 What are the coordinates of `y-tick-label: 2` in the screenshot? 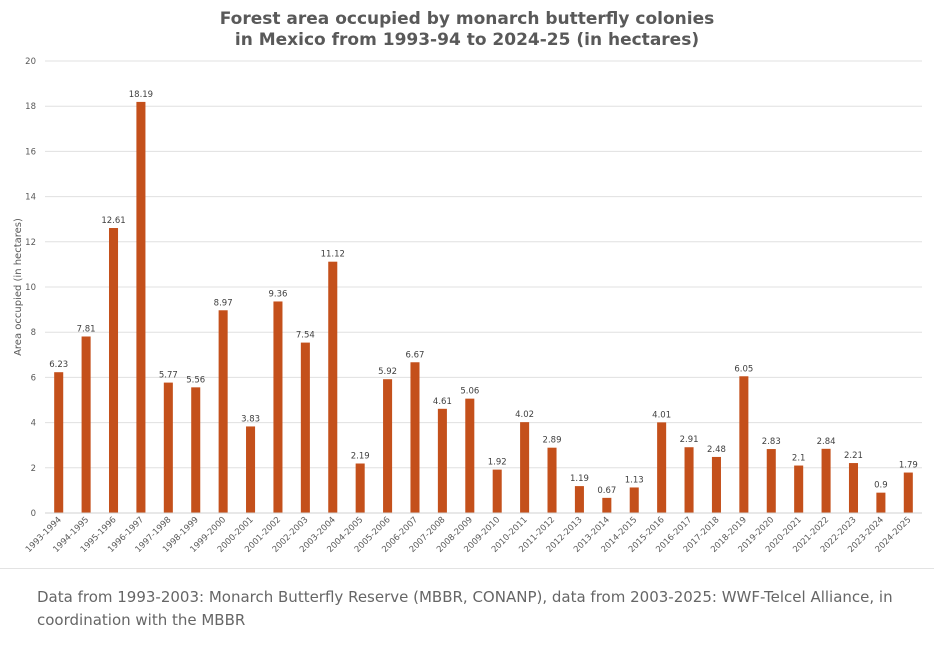 It's located at (33, 469).